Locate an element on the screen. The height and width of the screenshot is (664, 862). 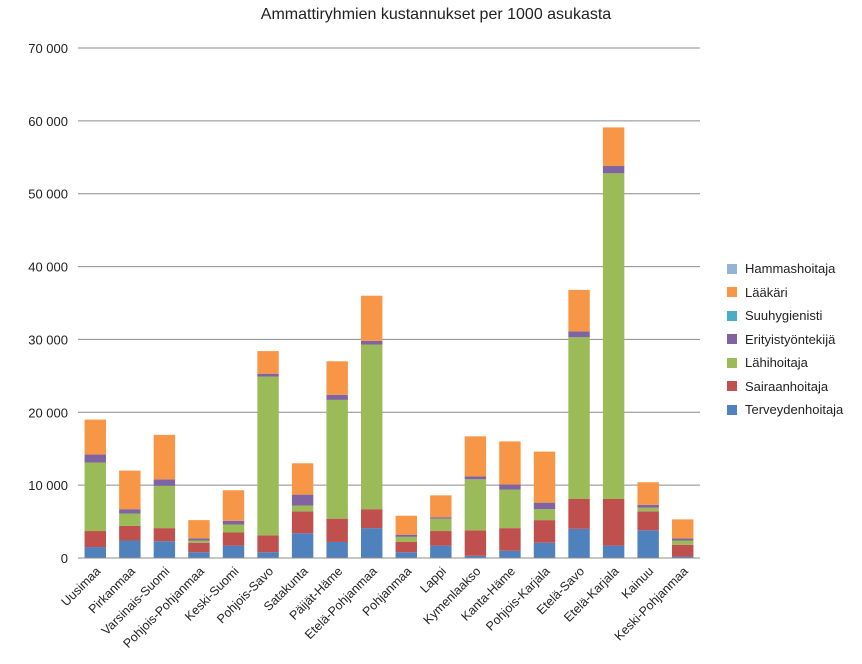
y-tick-label: 40 000 is located at coordinates (48, 267).